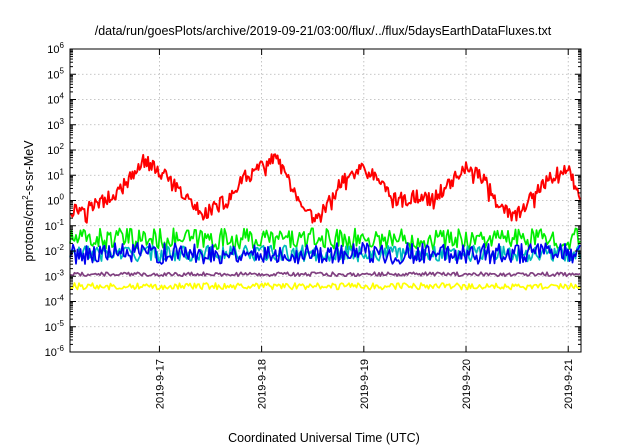  Describe the element at coordinates (29, 168) in the screenshot. I see `y-axis-label-suffix: -s-sr-MeV` at that location.